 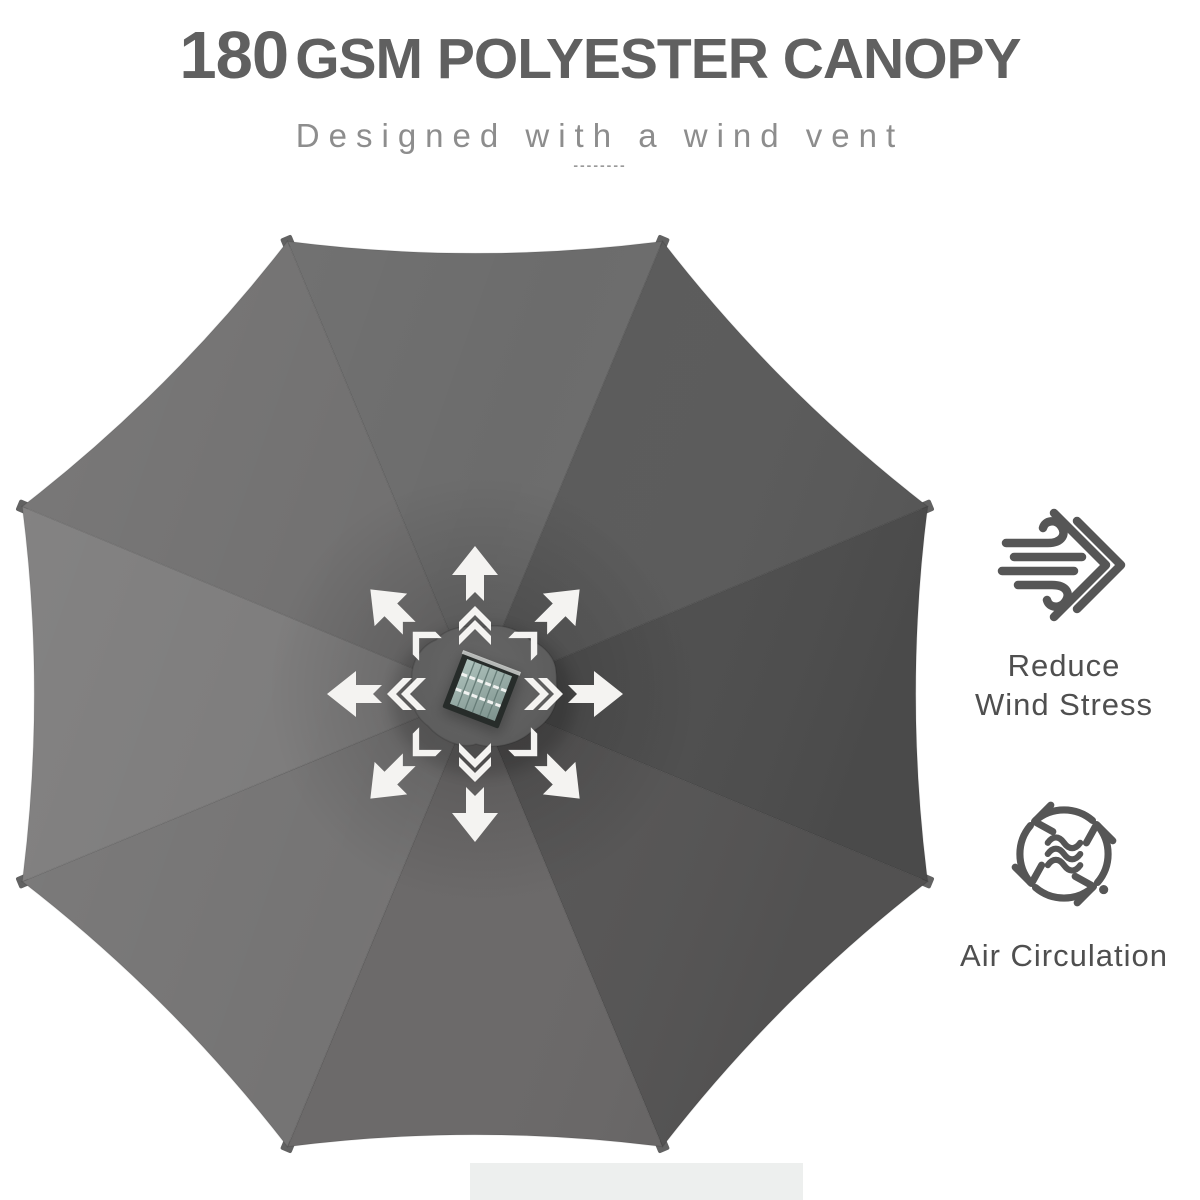 I want to click on wind-gust-arrow-icon, so click(x=1061, y=565).